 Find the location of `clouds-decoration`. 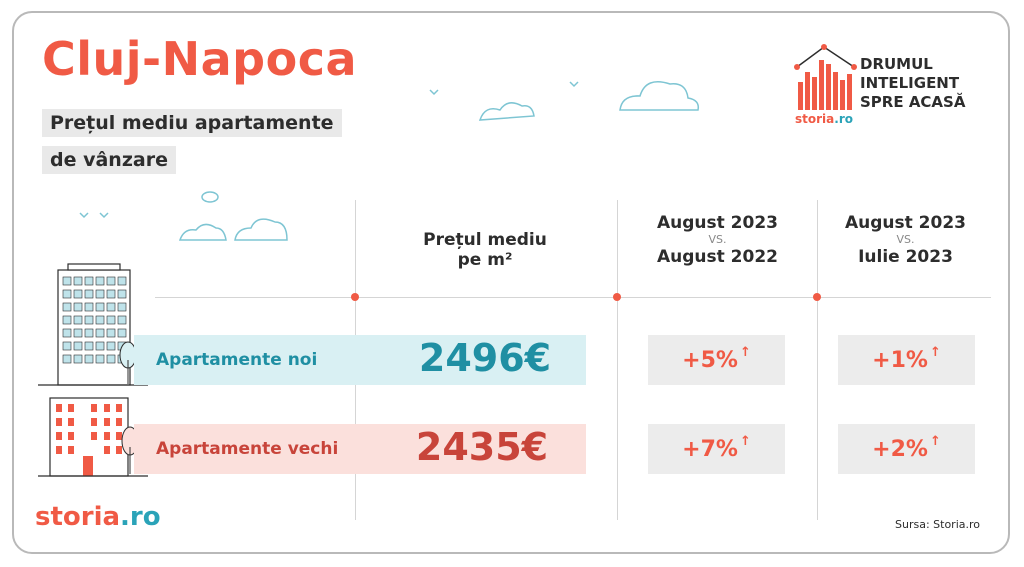

clouds-decoration is located at coordinates (564, 101).